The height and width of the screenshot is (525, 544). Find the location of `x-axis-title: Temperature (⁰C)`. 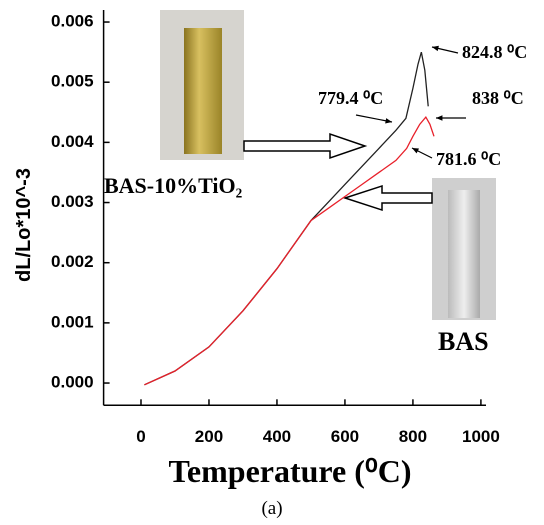

x-axis-title: Temperature (⁰C) is located at coordinates (290, 471).